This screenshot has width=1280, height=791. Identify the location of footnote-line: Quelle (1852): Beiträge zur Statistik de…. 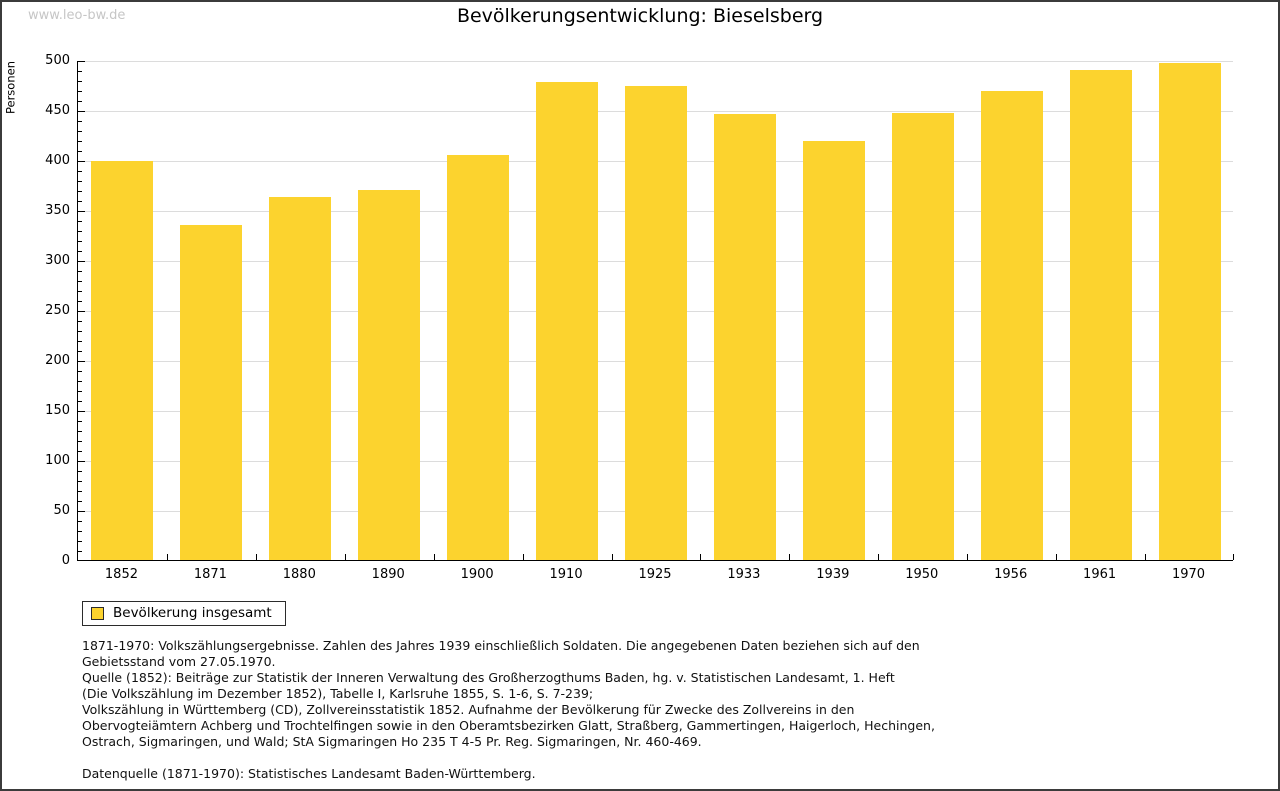
(488, 677).